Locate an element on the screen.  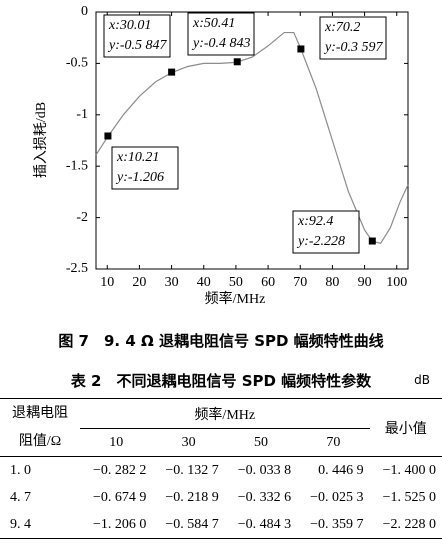
table-cell: −0. 359 7 is located at coordinates (337, 524).